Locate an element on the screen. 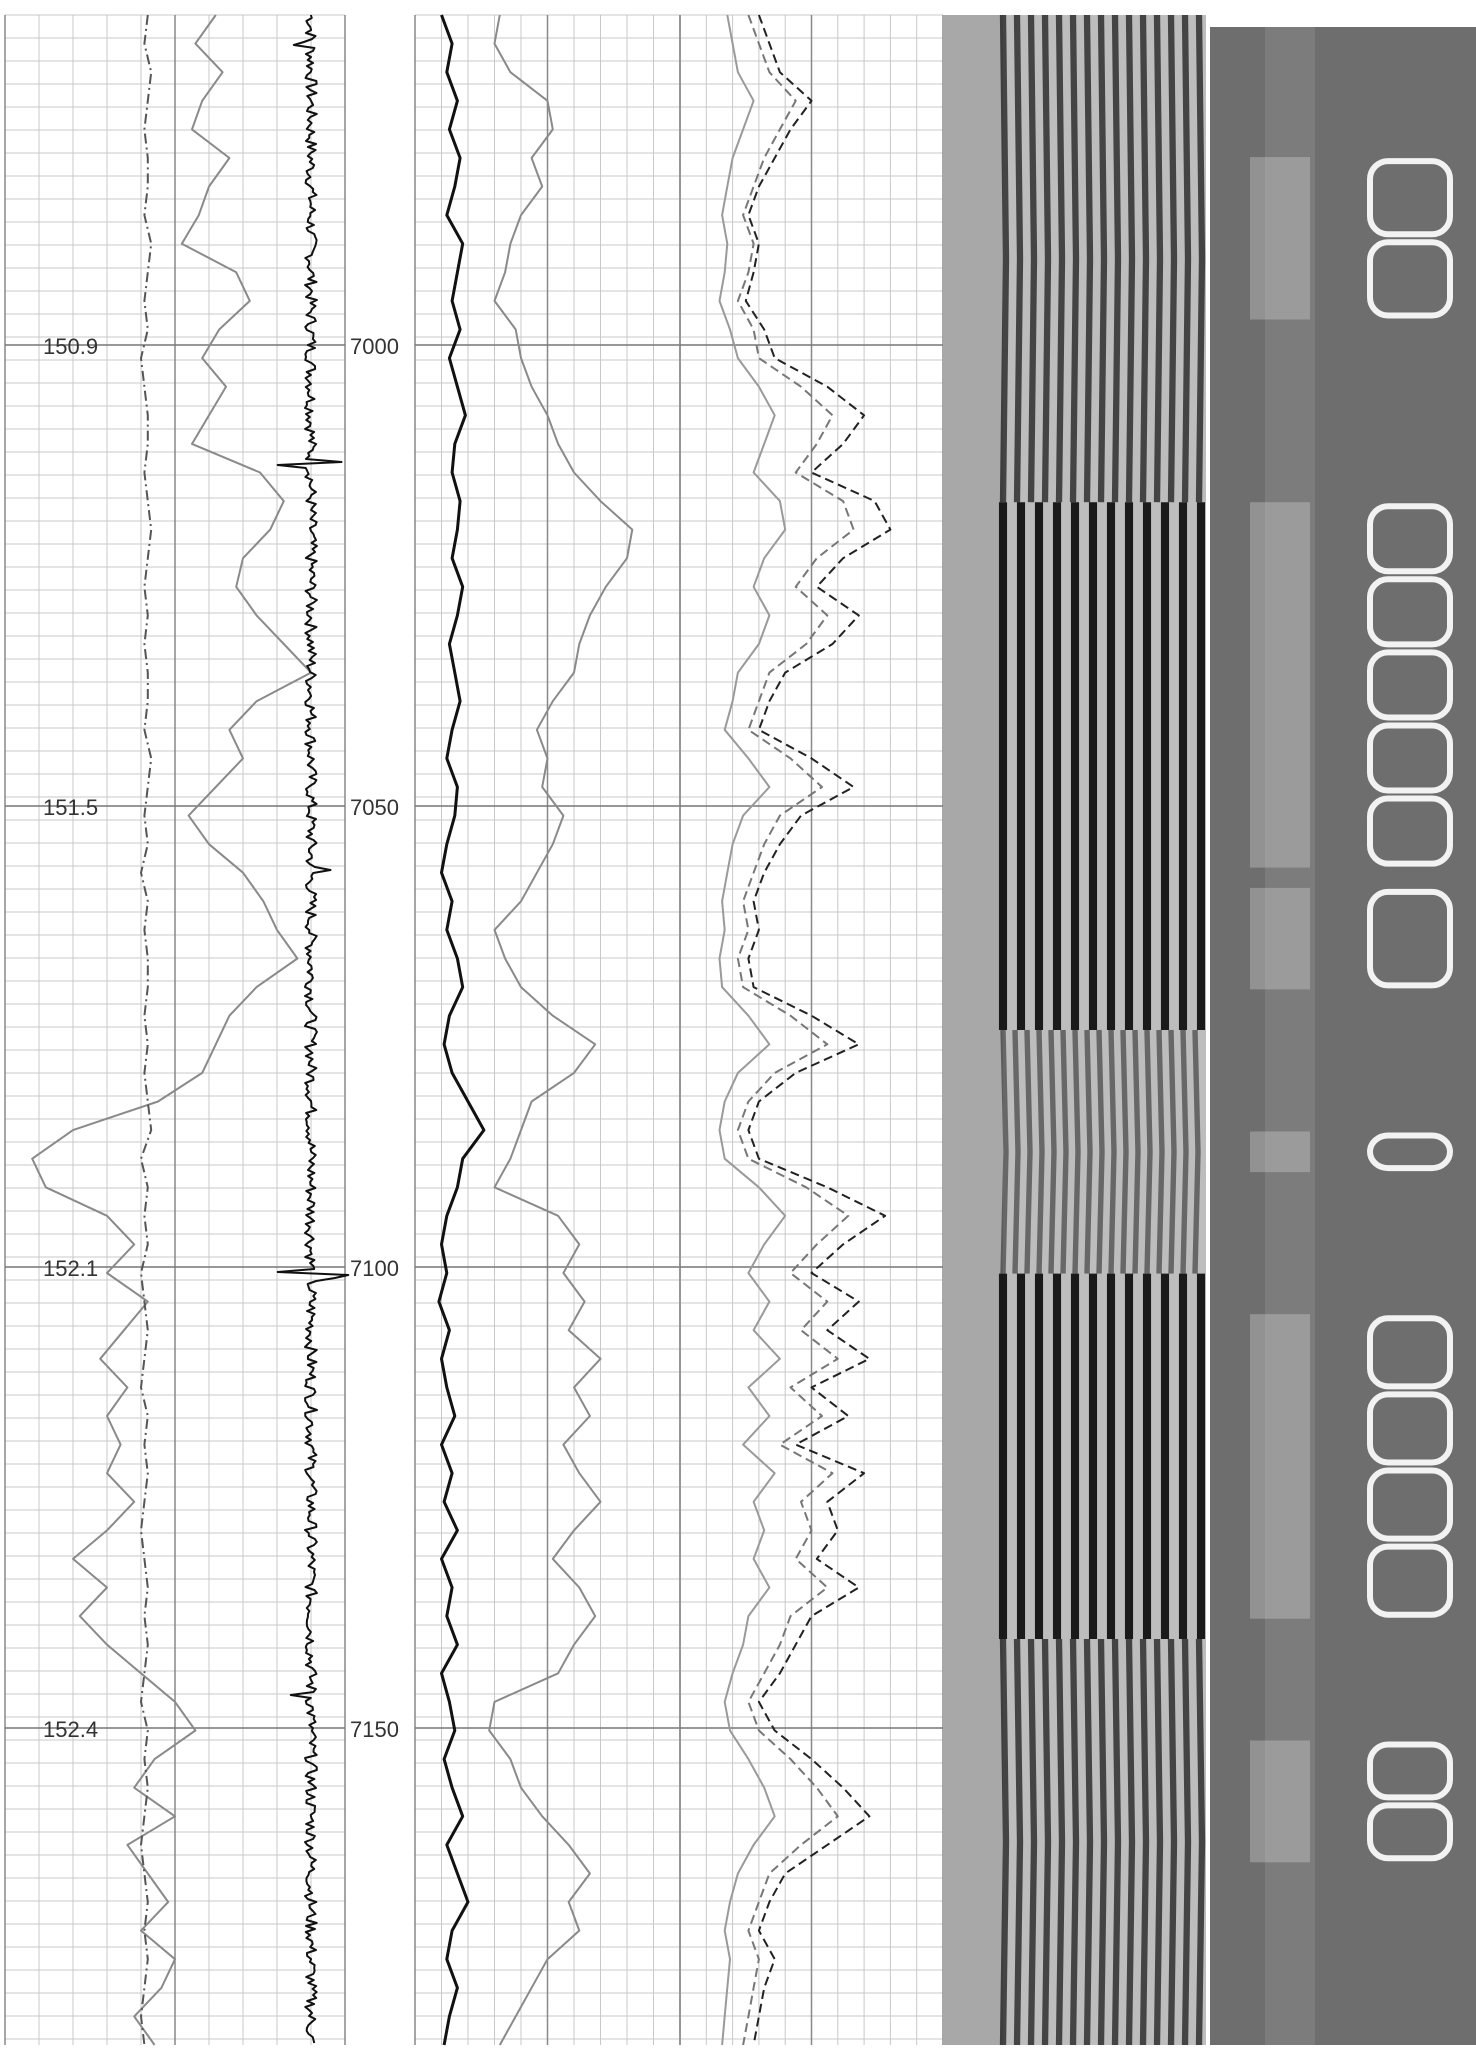  track2-depth-tick: 7150 is located at coordinates (374, 1729).